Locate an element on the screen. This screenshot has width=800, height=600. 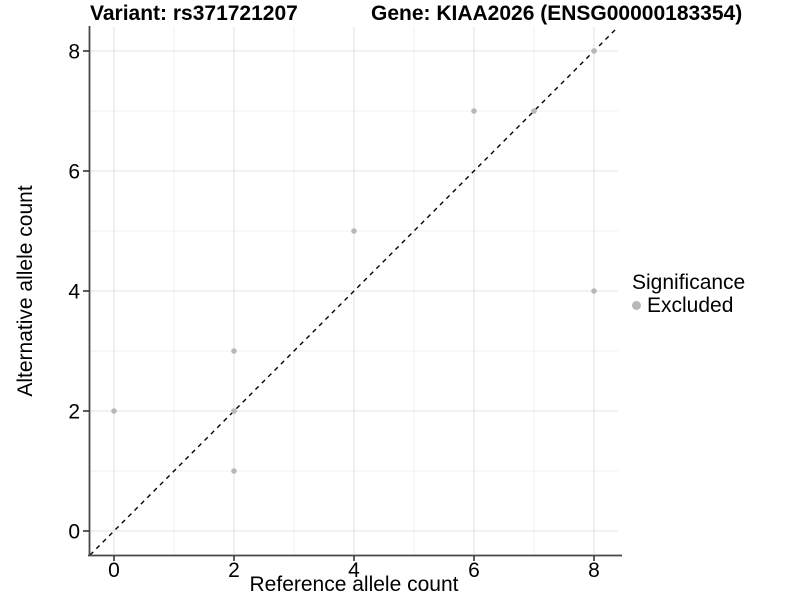
gene-title: Gene: KIAA2026 (ENSG00000183354) is located at coordinates (557, 13).